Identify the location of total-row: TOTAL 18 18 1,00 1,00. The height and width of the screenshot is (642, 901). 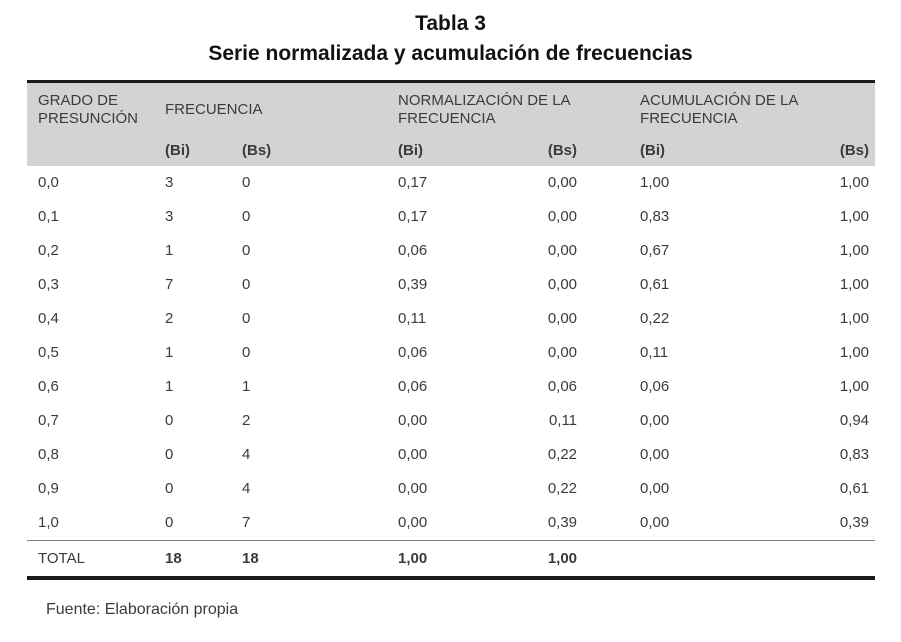
(451, 558).